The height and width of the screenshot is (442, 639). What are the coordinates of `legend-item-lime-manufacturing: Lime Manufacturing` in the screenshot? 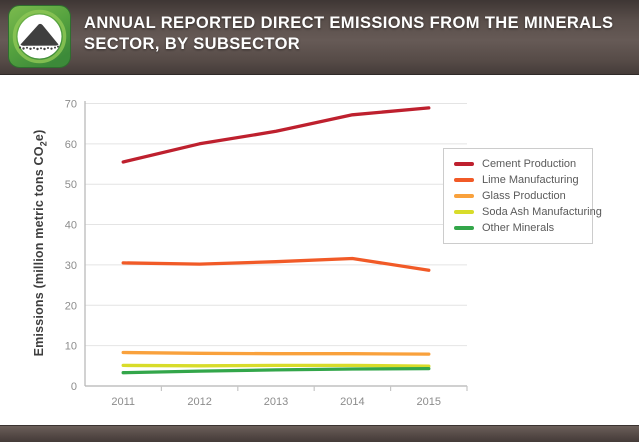 It's located at (523, 180).